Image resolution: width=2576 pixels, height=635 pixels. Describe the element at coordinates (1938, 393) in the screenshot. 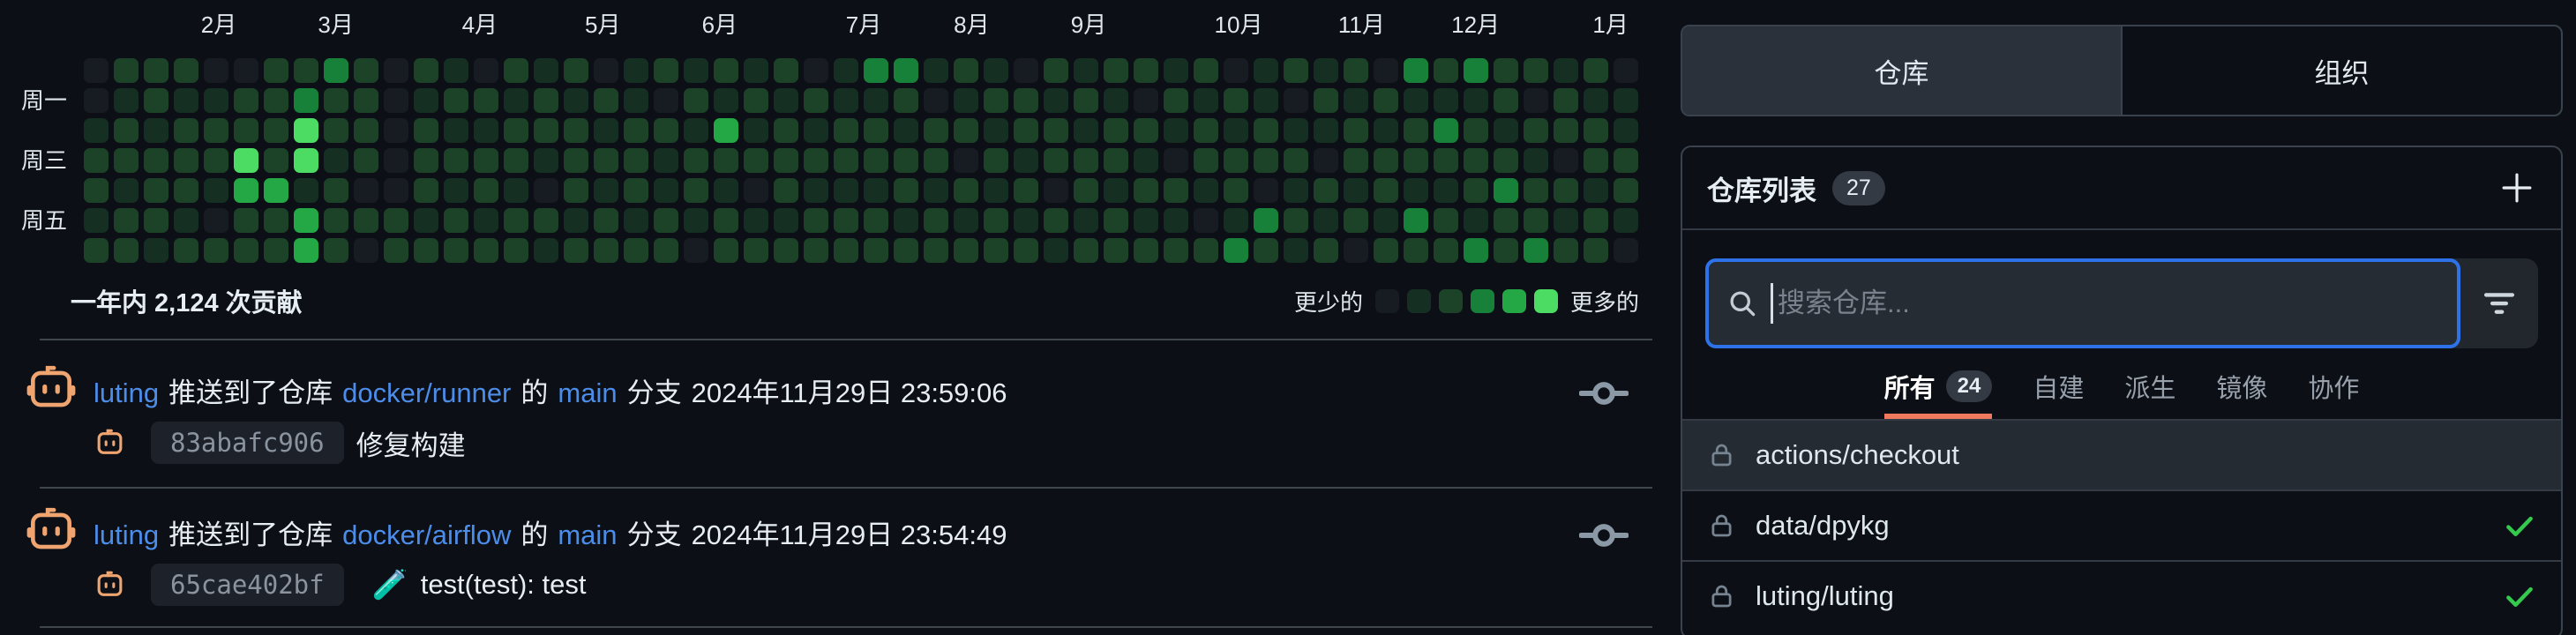

I see `filter-tab-all: 所有 24` at that location.